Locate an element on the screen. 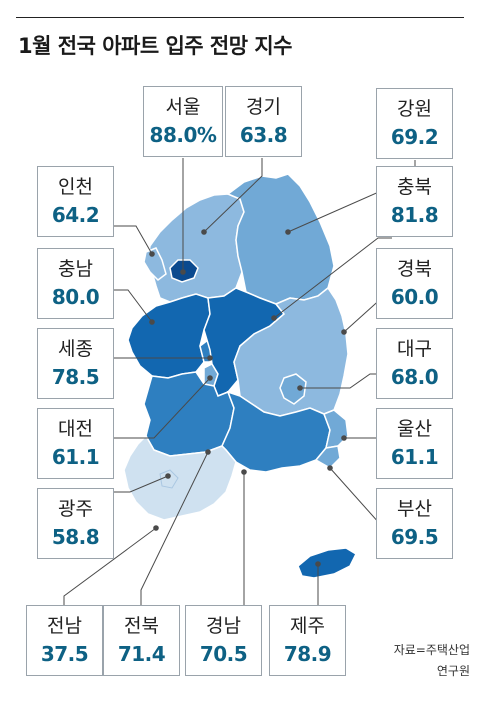 The image size is (480, 703). region-value: 37.5 is located at coordinates (64, 654).